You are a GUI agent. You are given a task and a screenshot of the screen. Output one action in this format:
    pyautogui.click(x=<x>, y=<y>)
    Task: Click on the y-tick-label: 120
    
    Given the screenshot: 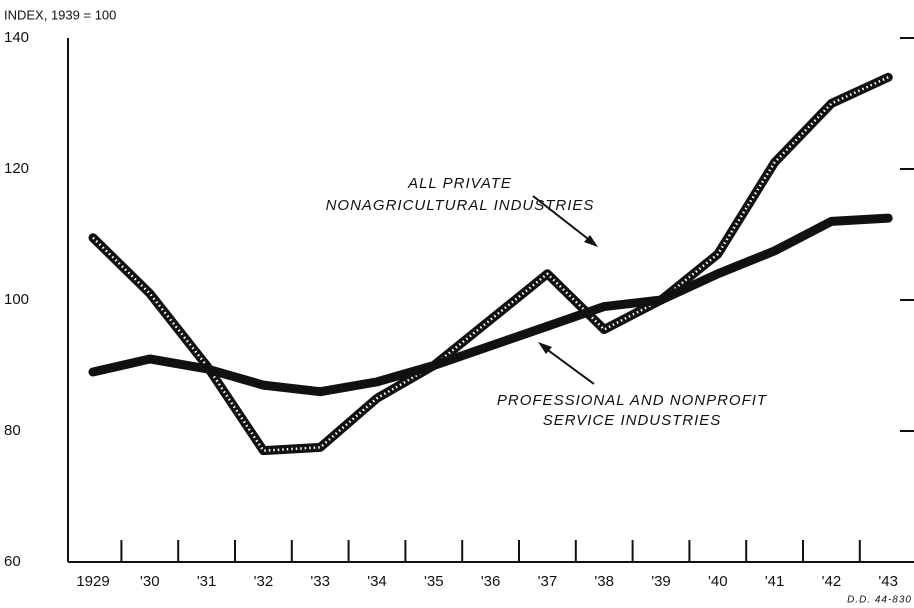 What is the action you would take?
    pyautogui.click(x=16, y=168)
    